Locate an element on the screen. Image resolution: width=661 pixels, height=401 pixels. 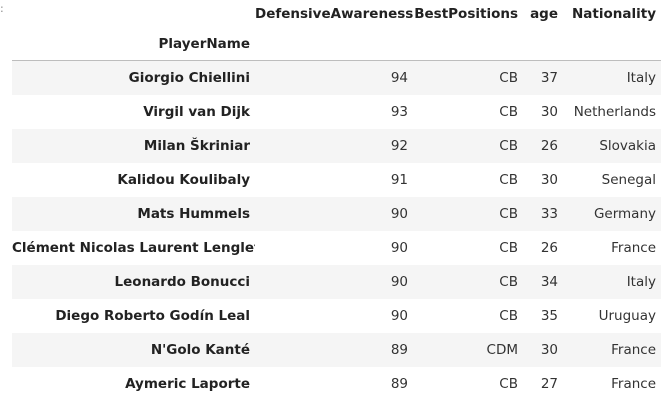
defensive-awareness-cell: 91 is located at coordinates (399, 179).